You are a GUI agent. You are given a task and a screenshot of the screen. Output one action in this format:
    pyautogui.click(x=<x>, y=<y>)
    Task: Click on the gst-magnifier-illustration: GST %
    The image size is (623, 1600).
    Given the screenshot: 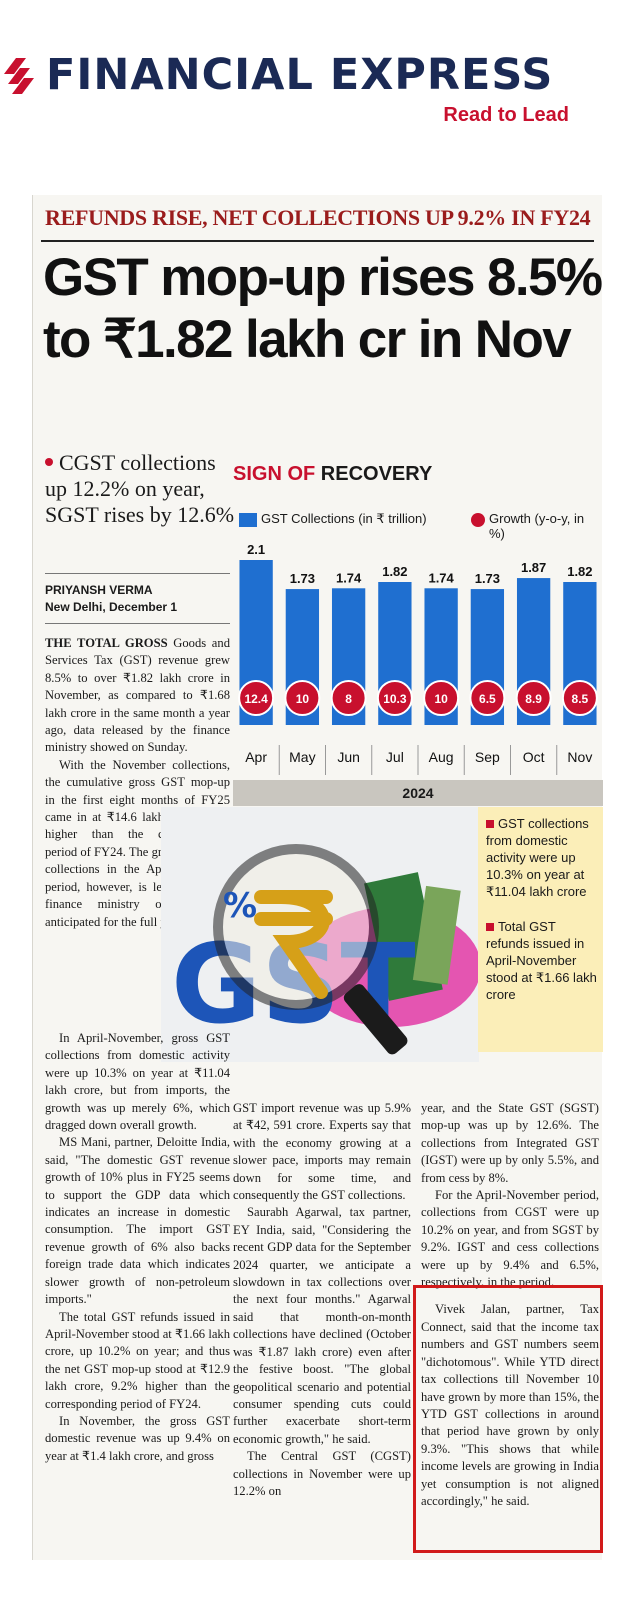 What is the action you would take?
    pyautogui.click(x=320, y=934)
    